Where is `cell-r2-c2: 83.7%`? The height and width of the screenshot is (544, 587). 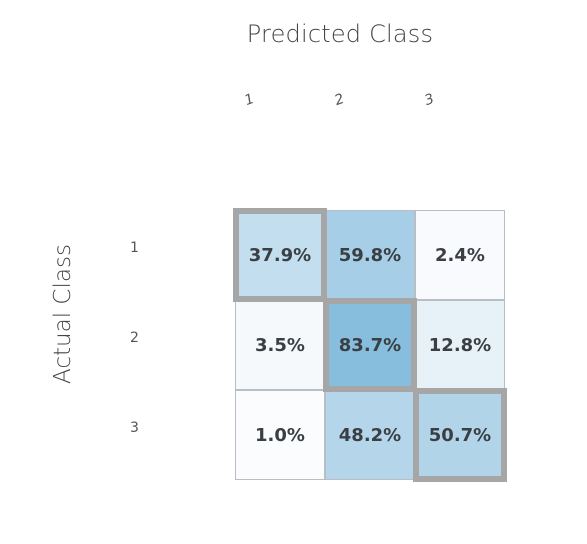 cell-r2-c2: 83.7% is located at coordinates (370, 345).